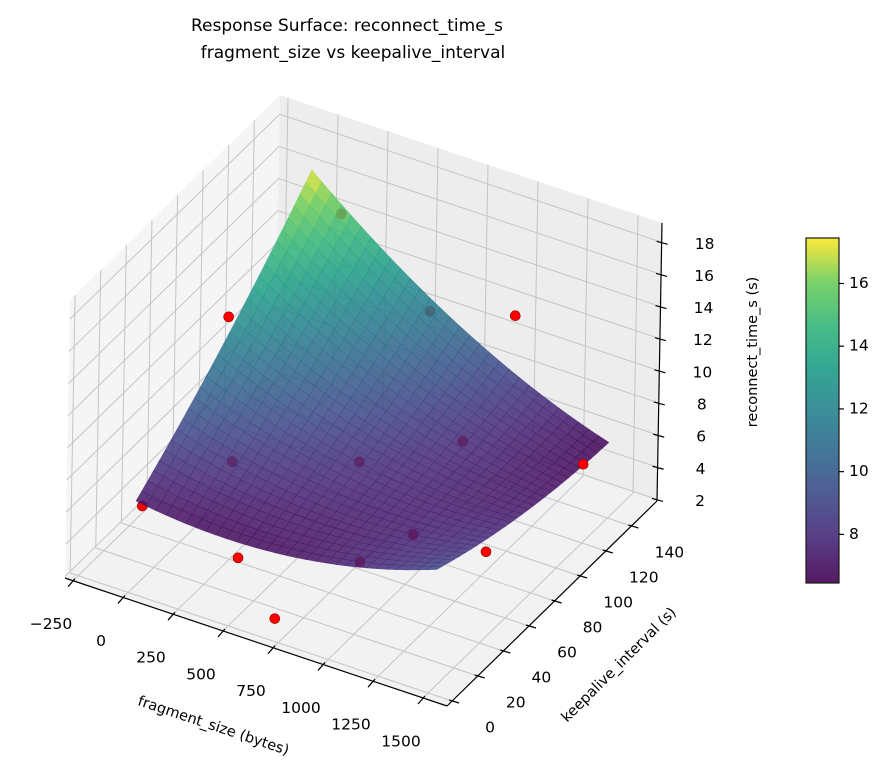 The image size is (896, 766). I want to click on y-tick-label: 40, so click(541, 678).